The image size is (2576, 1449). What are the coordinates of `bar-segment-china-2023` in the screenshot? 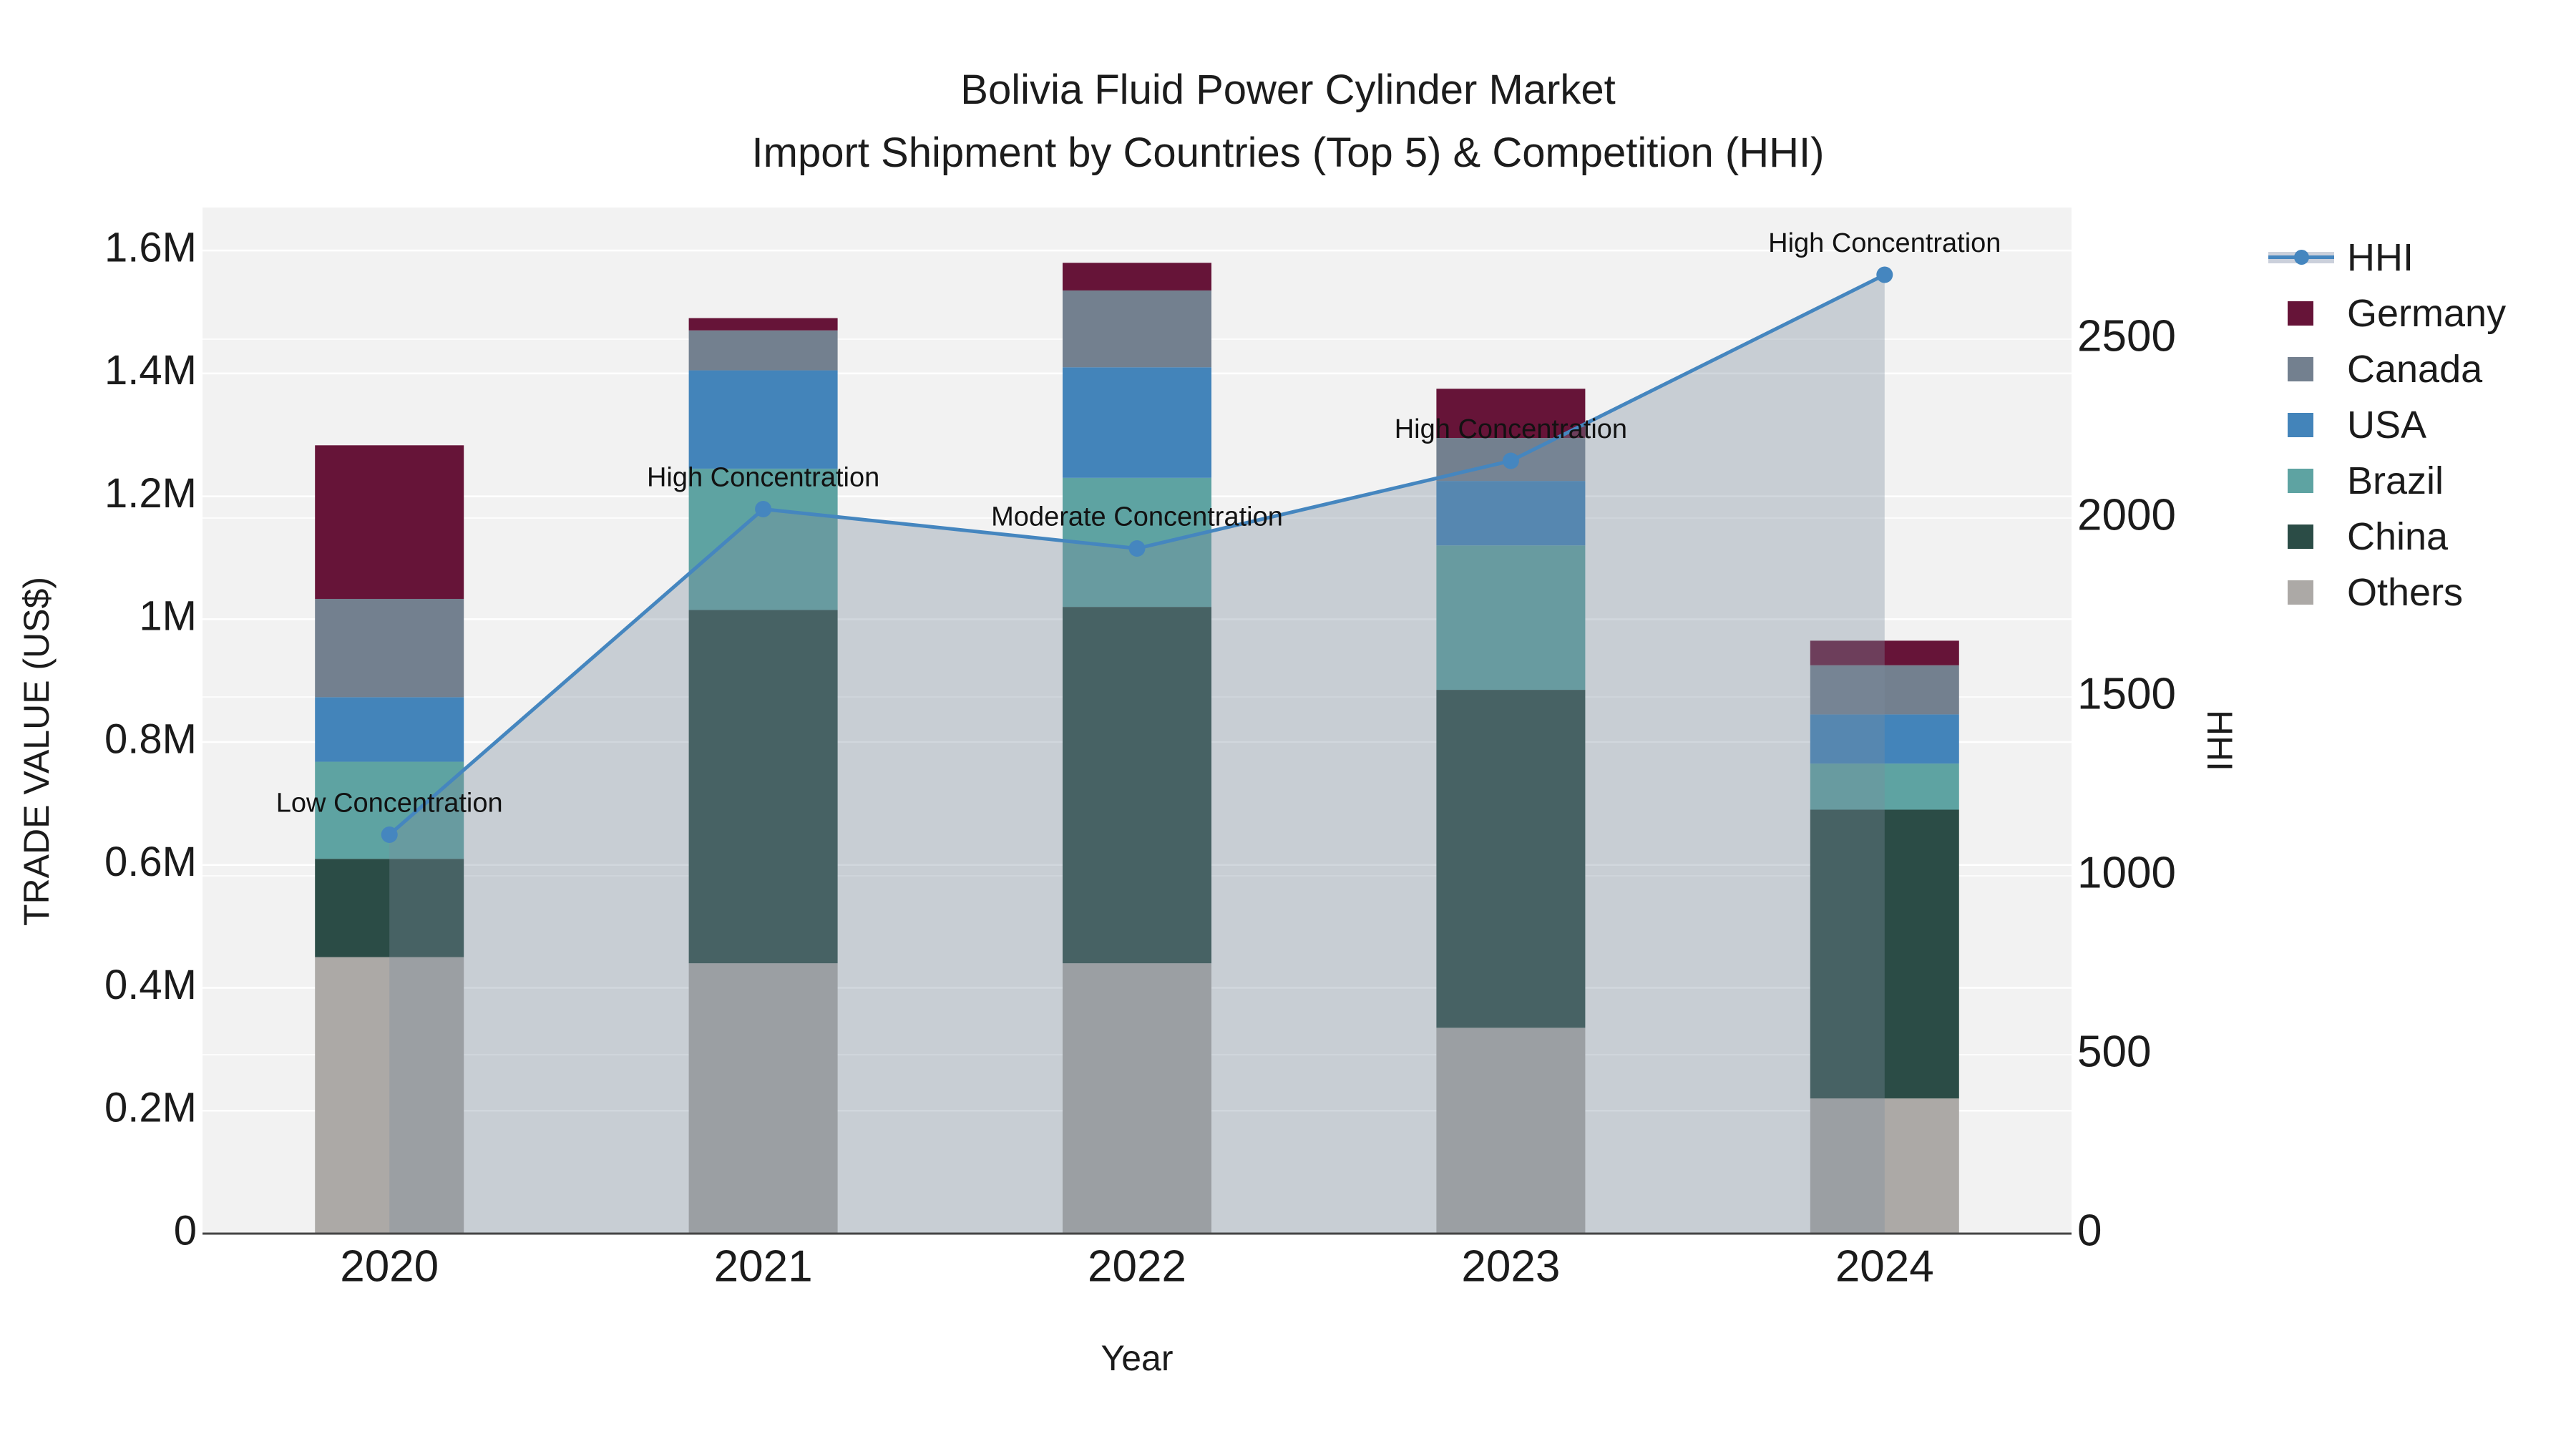 It's located at (1511, 859).